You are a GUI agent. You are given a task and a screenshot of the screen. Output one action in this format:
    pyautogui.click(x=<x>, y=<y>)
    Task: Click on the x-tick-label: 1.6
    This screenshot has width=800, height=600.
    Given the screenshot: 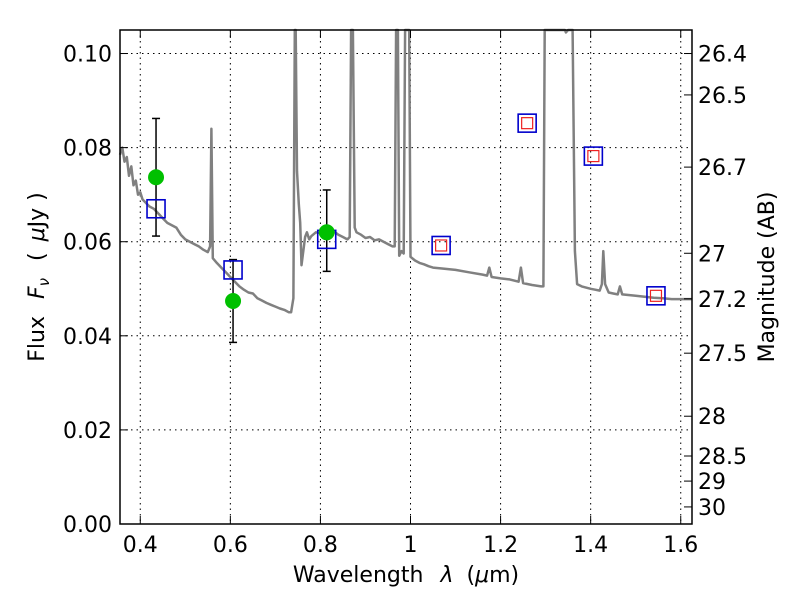 What is the action you would take?
    pyautogui.click(x=680, y=545)
    